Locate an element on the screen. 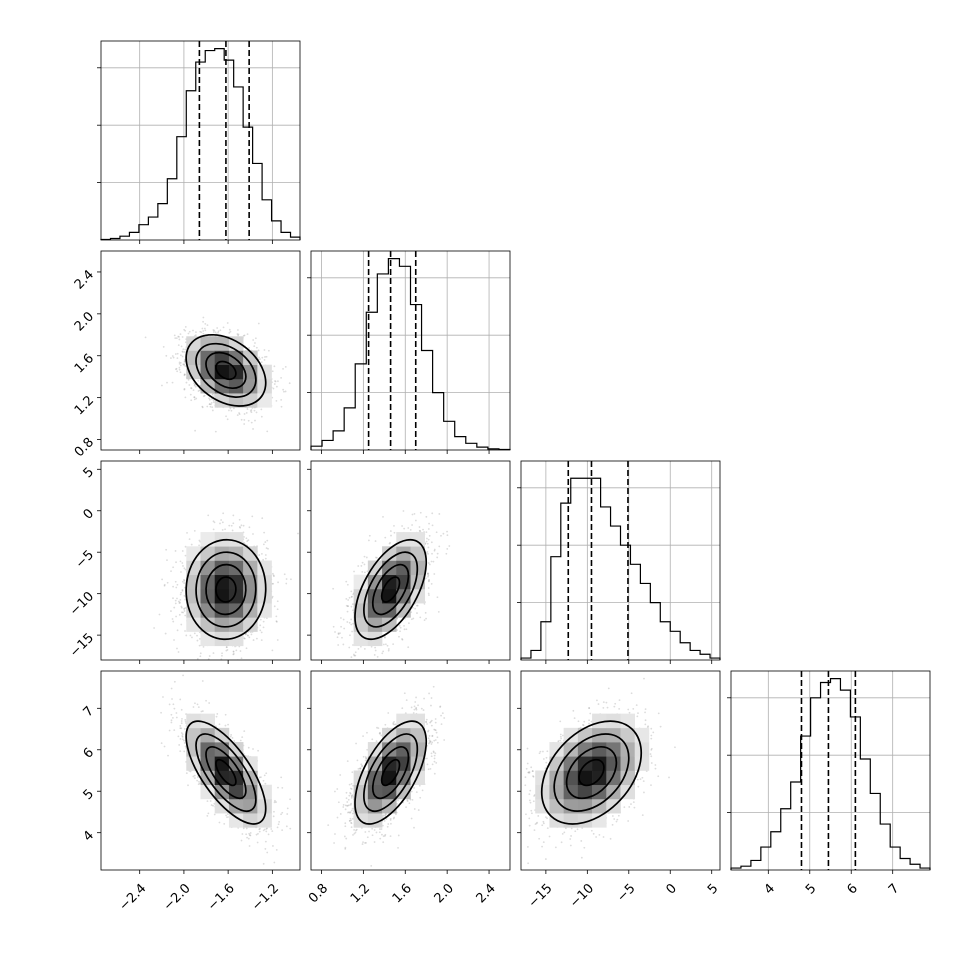  panel-content is located at coordinates (226, 594).